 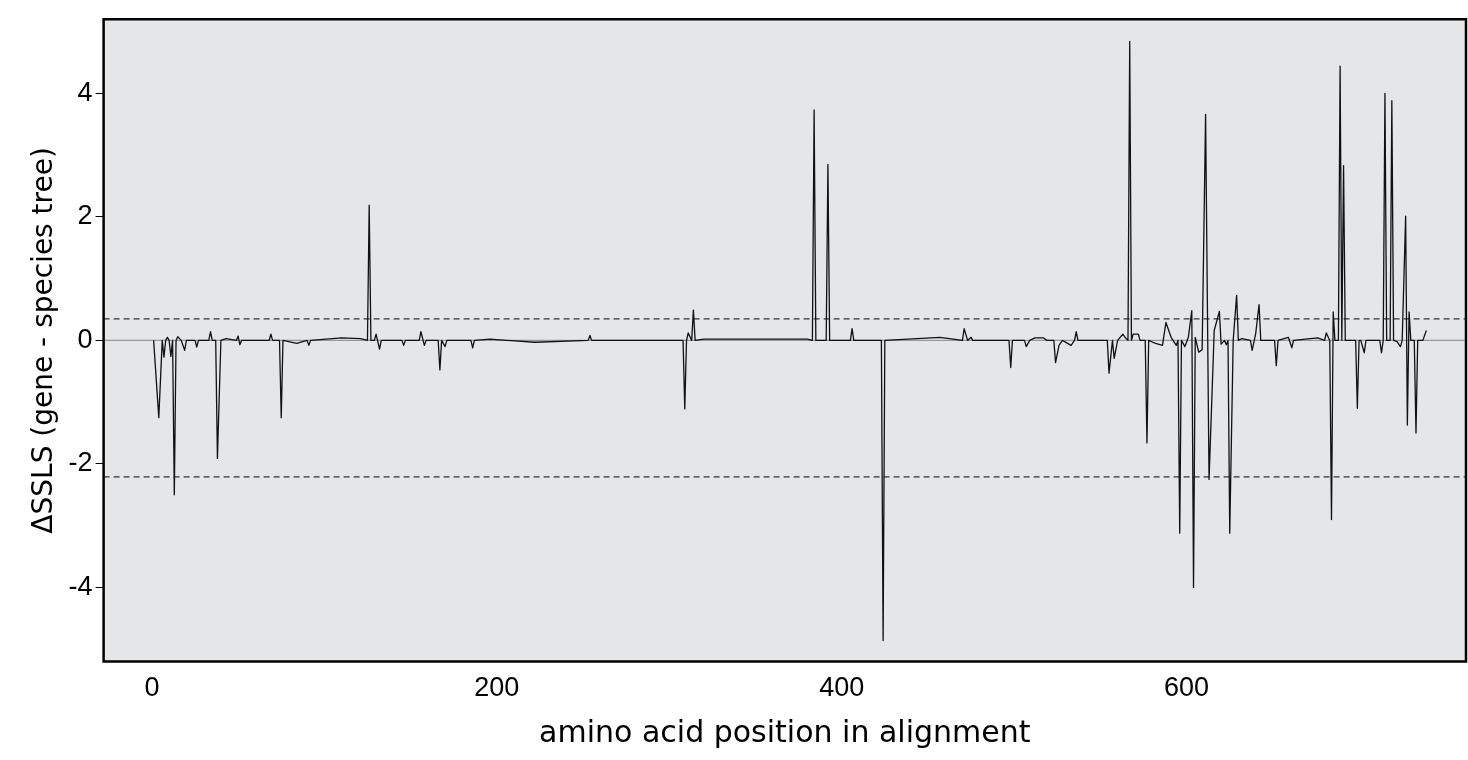 I want to click on x-tick-label: 0, so click(x=152, y=687).